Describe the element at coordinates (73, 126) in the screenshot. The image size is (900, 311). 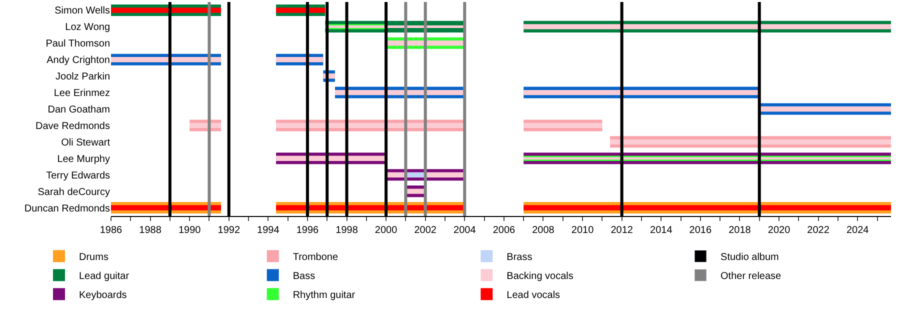
I see `y-tick-label: Dave Redmonds` at that location.